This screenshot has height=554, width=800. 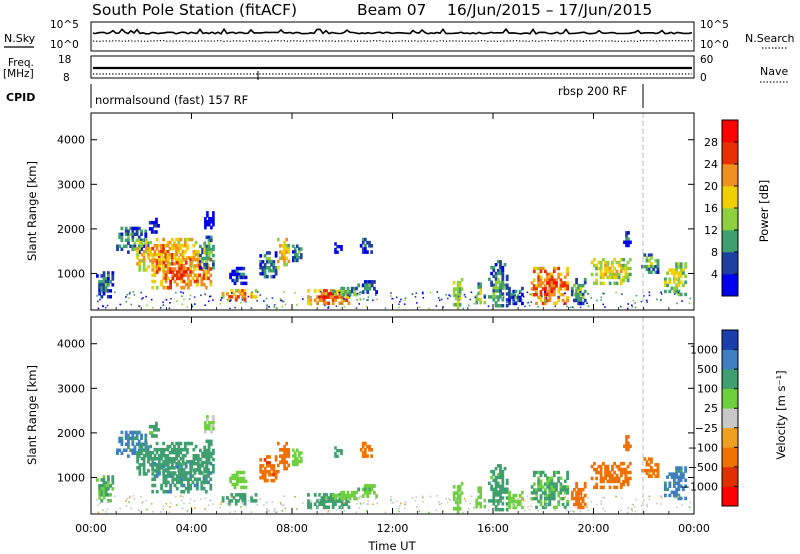 What do you see at coordinates (699, 486) in the screenshot?
I see `colorbar-tick-label: −1000` at bounding box center [699, 486].